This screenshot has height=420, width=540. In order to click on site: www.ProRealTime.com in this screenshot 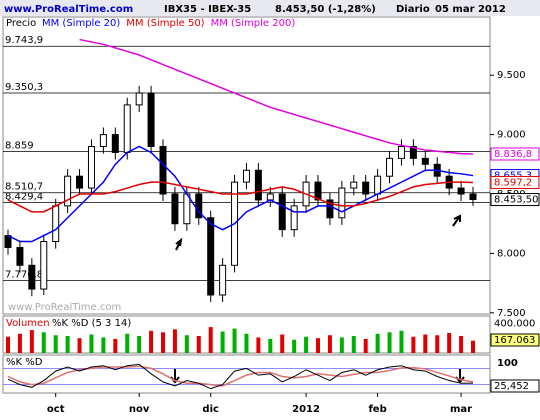, I will do `click(68, 9)`.